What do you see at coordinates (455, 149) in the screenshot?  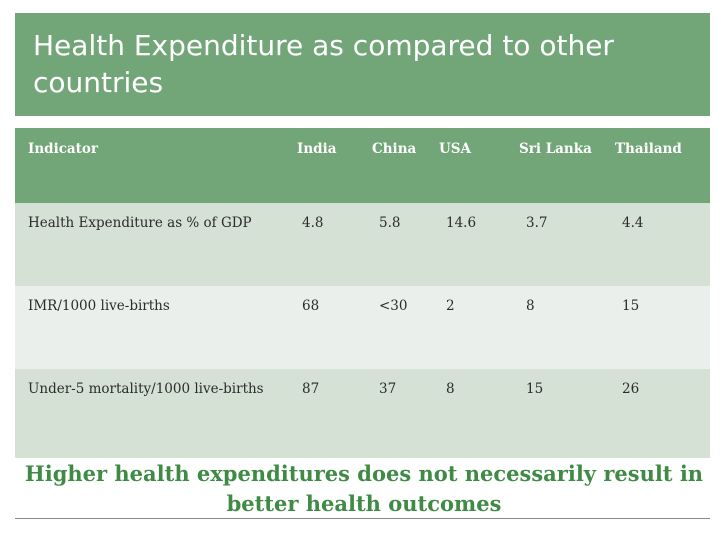 I see `header-usa: USA` at bounding box center [455, 149].